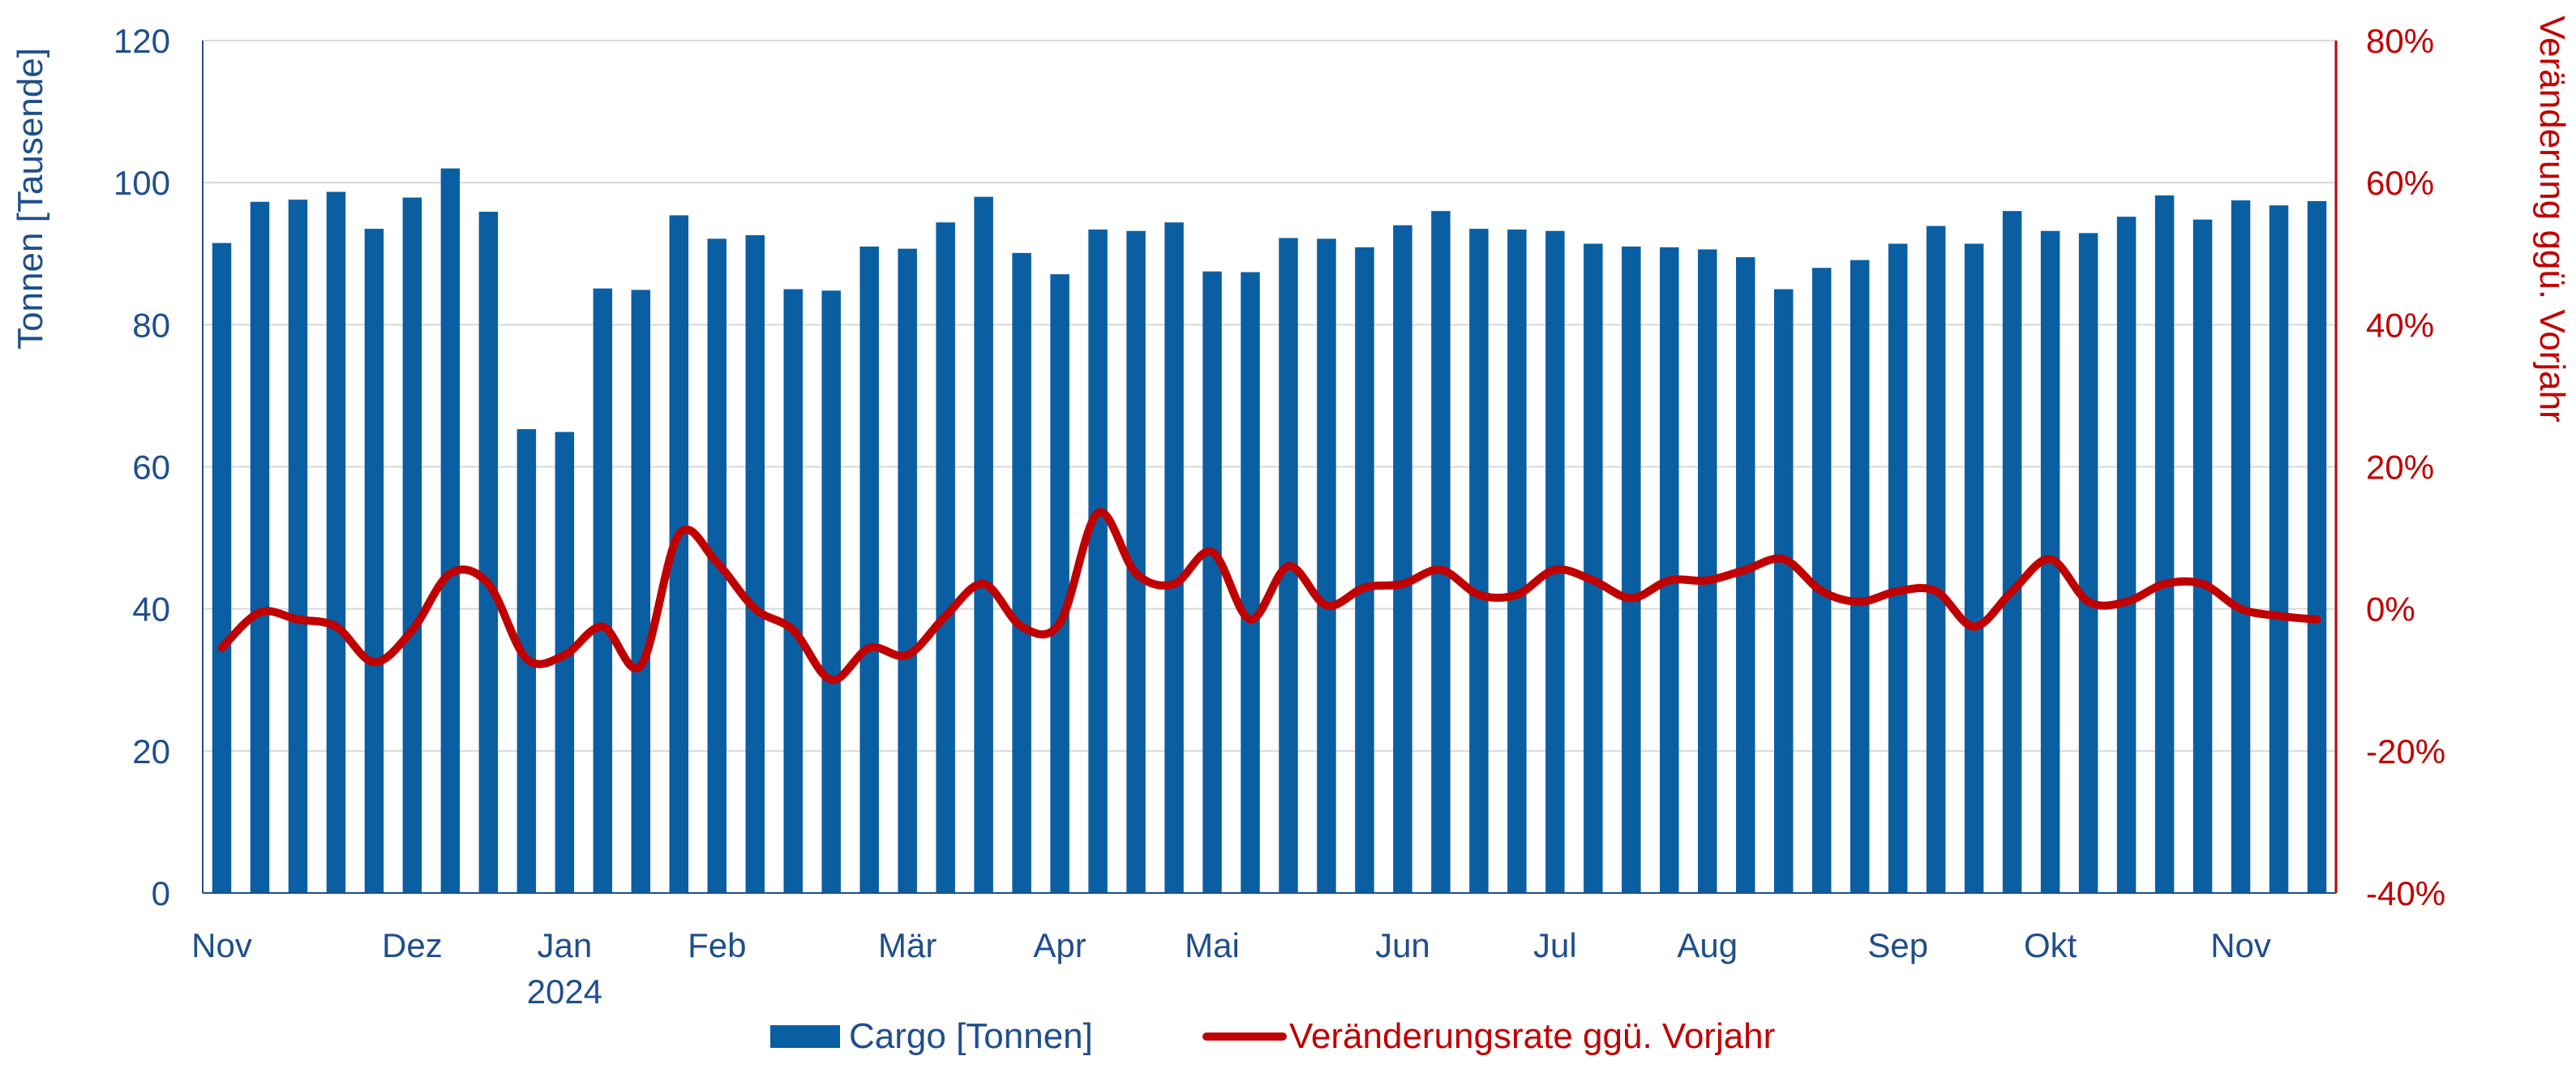 Image resolution: width=2576 pixels, height=1069 pixels. Describe the element at coordinates (717, 945) in the screenshot. I see `x-tick-label: Feb` at that location.